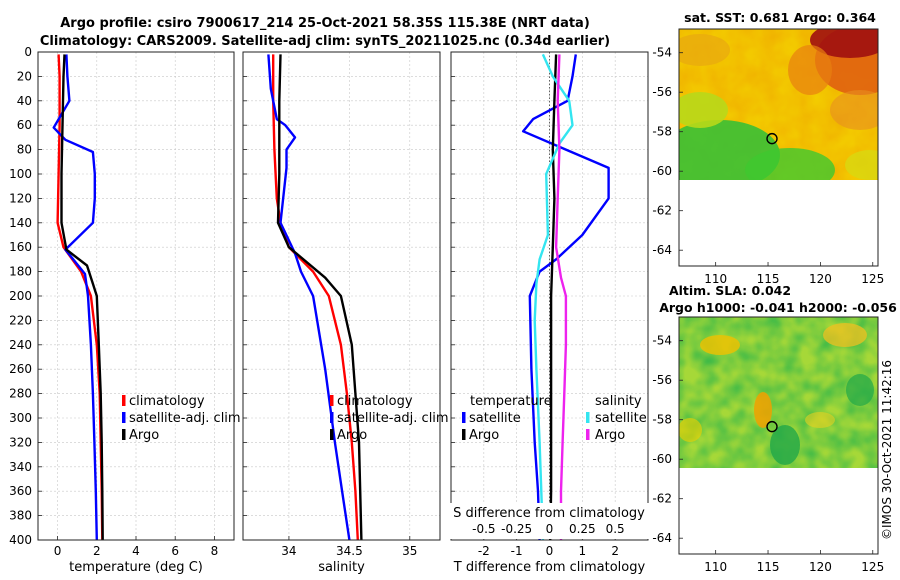 The width and height of the screenshot is (900, 580). What do you see at coordinates (511, 401) in the screenshot?
I see `legend-header-temperature: temperature` at bounding box center [511, 401].